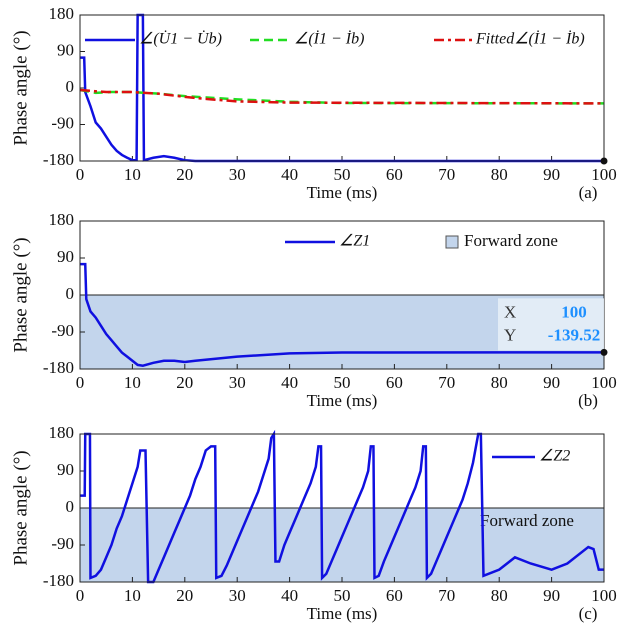  Describe the element at coordinates (180, 38) in the screenshot. I see `legend-label: ∠(U̇1 − U̇b)` at that location.